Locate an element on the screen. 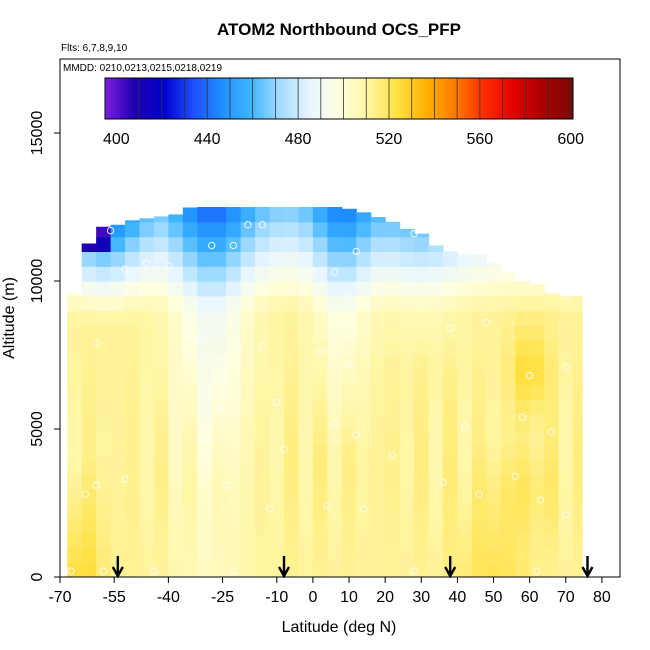  y-tick-label: 10000 is located at coordinates (37, 281).